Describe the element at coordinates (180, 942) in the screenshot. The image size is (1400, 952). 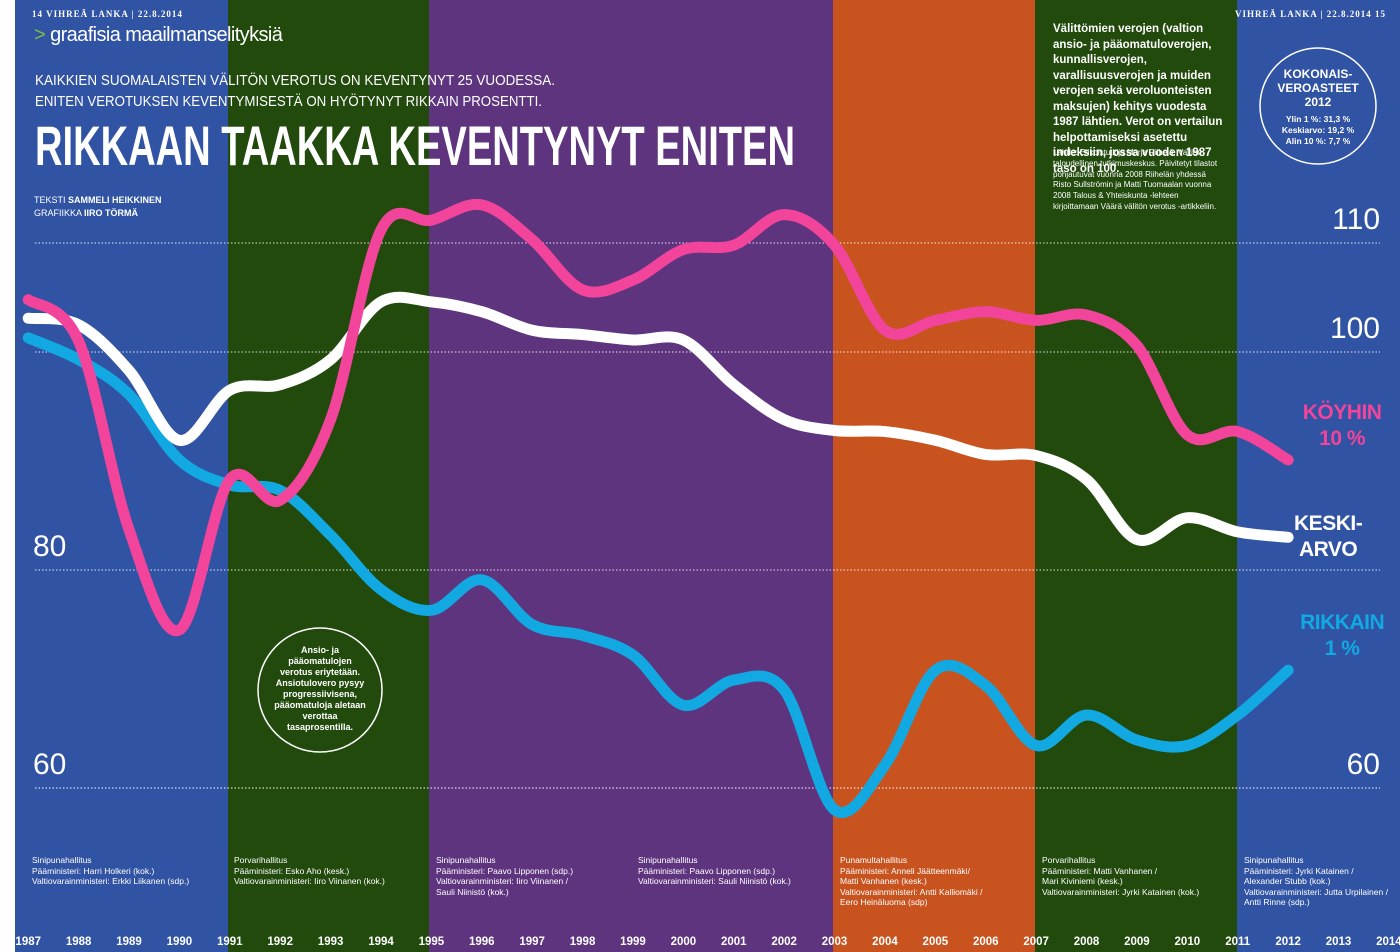
I see `x-tick-label: 1990` at that location.